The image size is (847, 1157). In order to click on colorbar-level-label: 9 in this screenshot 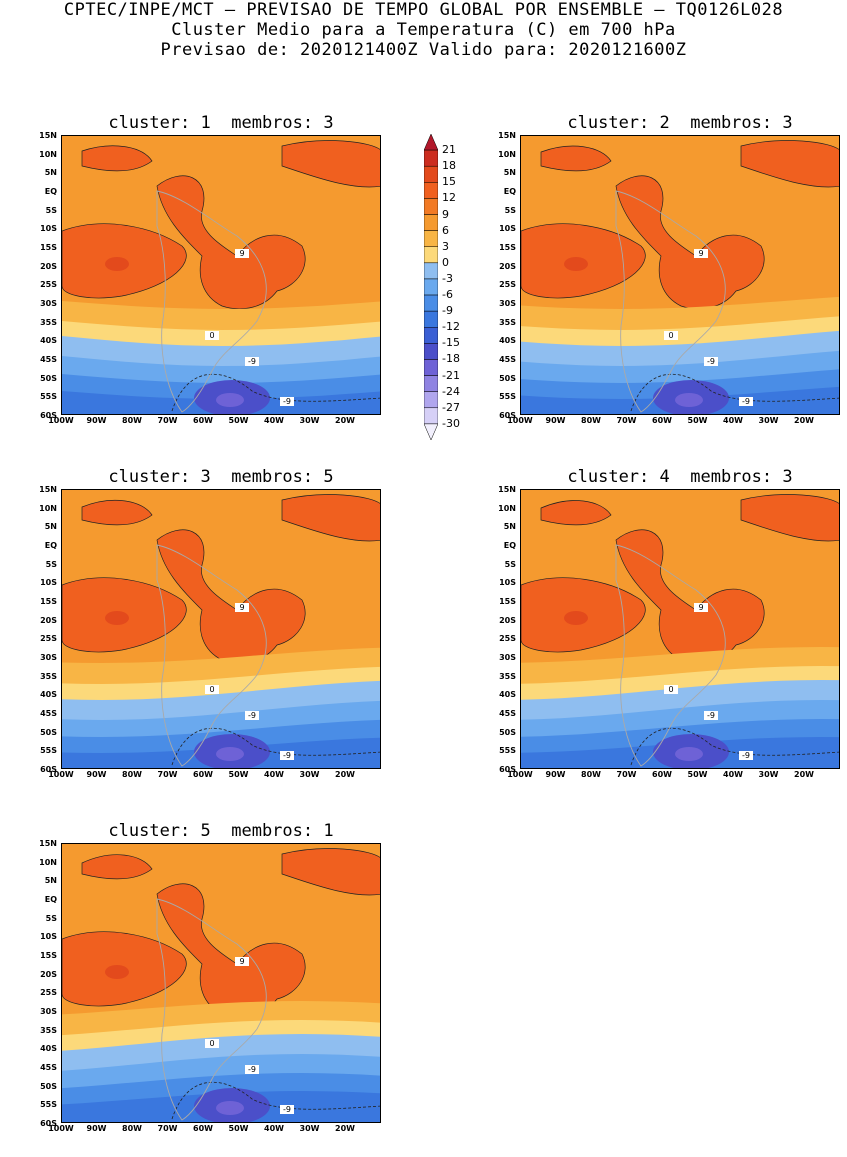, I will do `click(445, 214)`.